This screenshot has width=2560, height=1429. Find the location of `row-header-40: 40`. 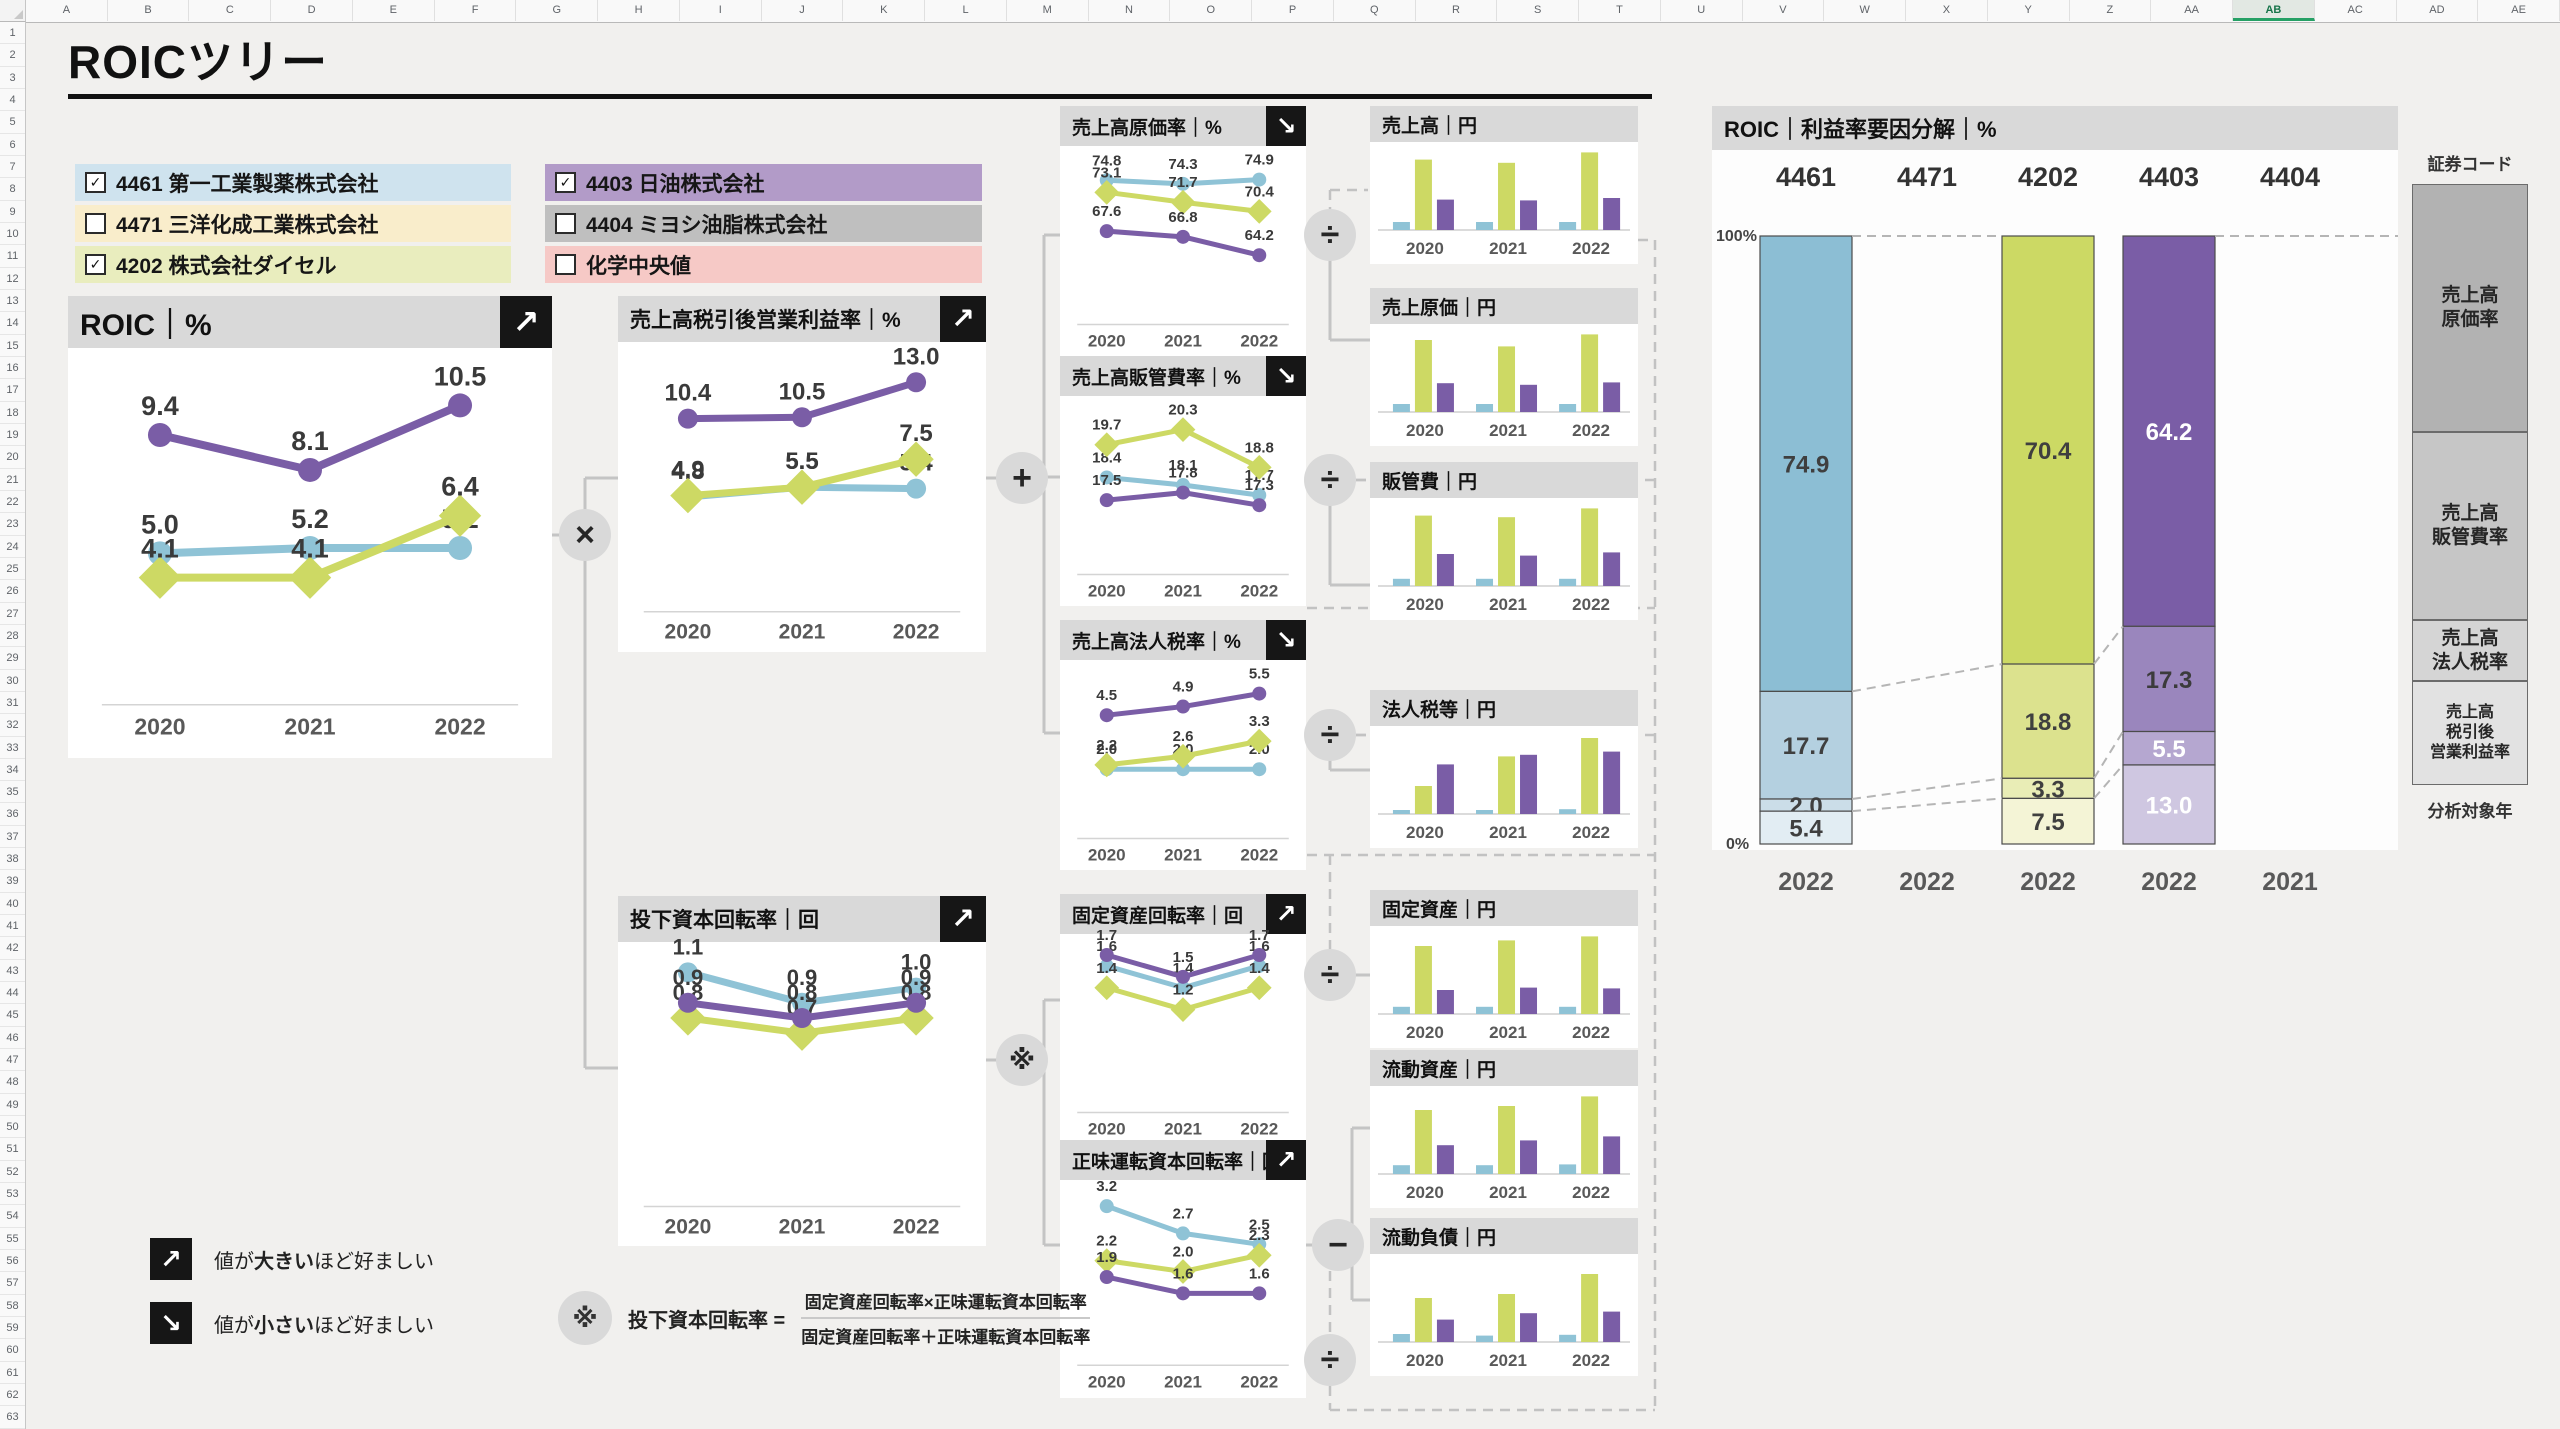

row-header-40: 40 is located at coordinates (12, 904).